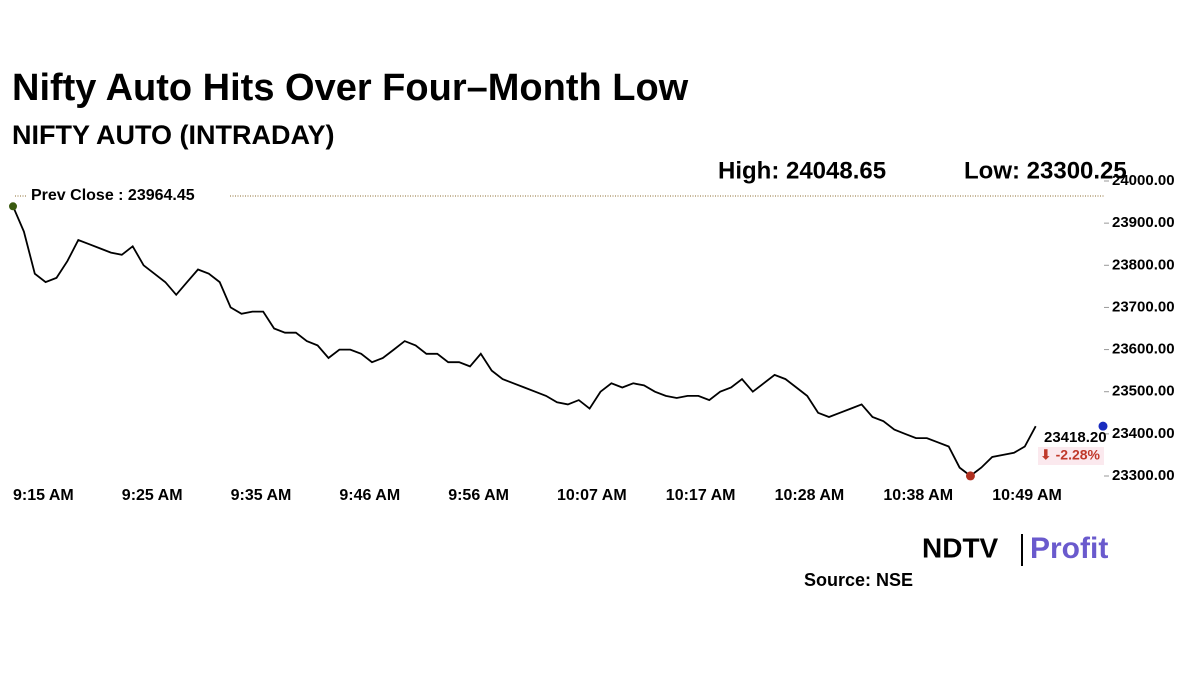  I want to click on x-tick-label: 10:07 AM, so click(592, 495).